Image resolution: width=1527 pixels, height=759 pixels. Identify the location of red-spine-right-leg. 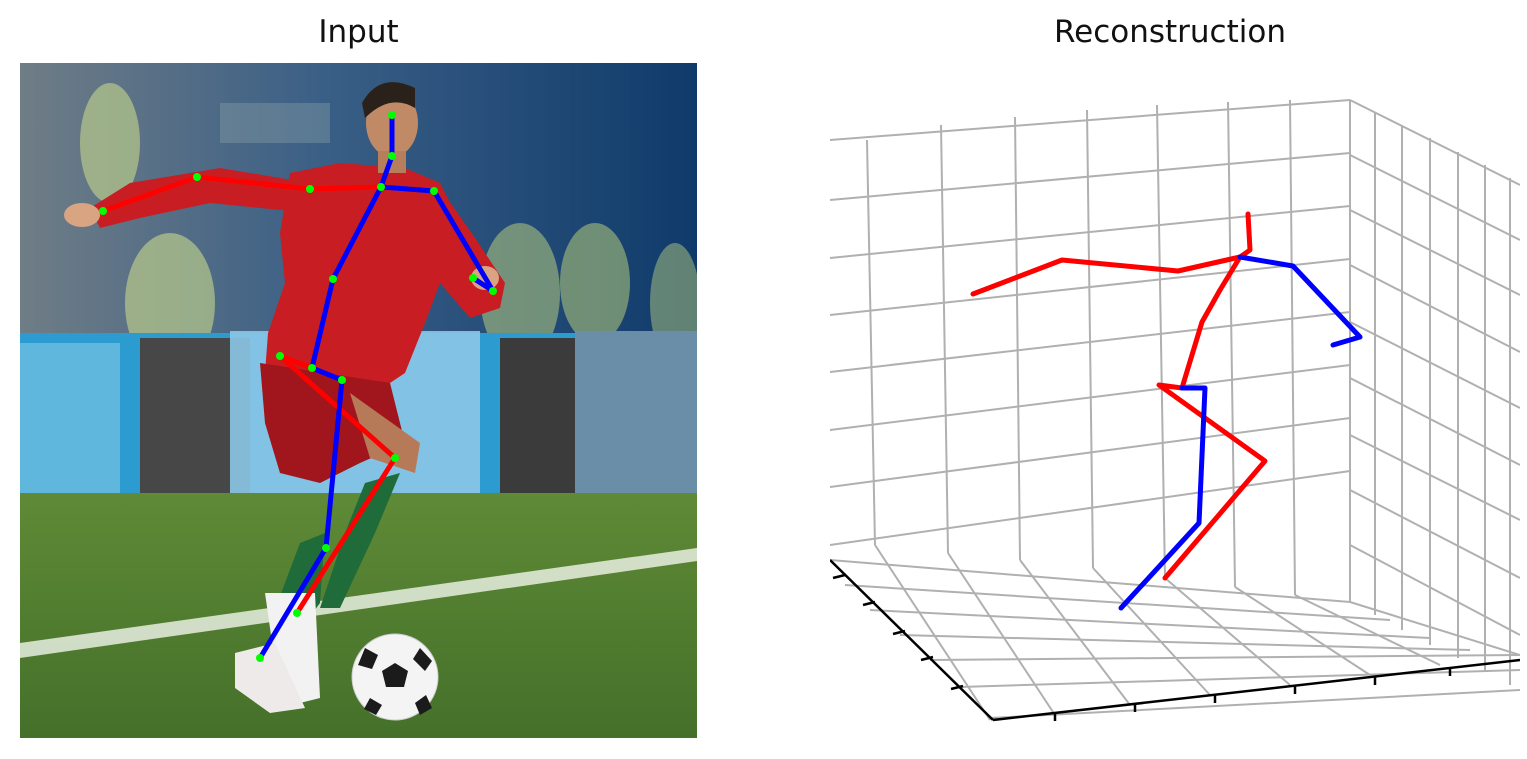
(1212, 396).